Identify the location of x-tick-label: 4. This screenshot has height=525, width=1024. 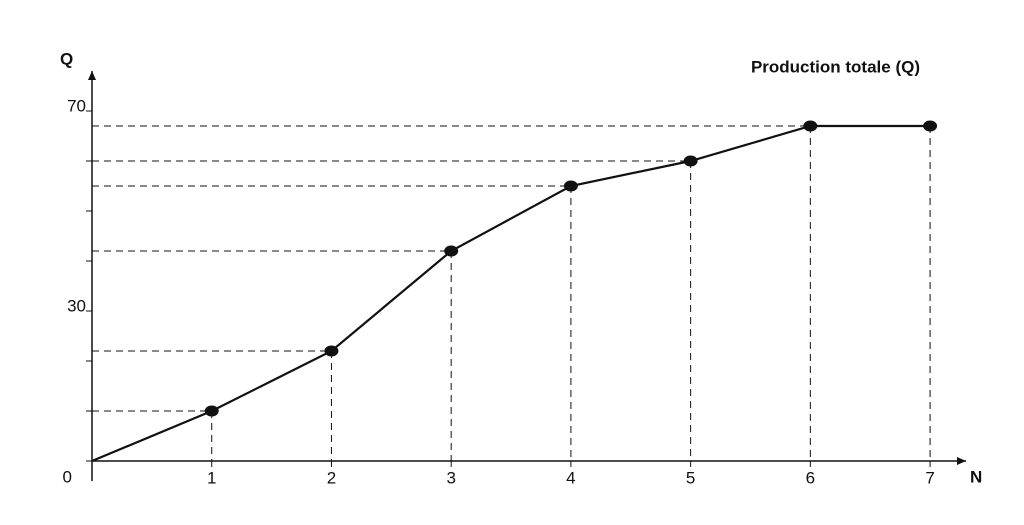
(570, 477).